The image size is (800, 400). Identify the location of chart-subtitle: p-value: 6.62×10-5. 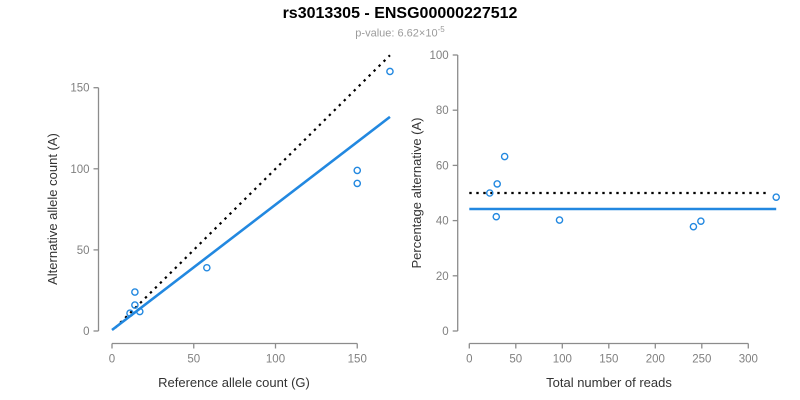
(400, 32).